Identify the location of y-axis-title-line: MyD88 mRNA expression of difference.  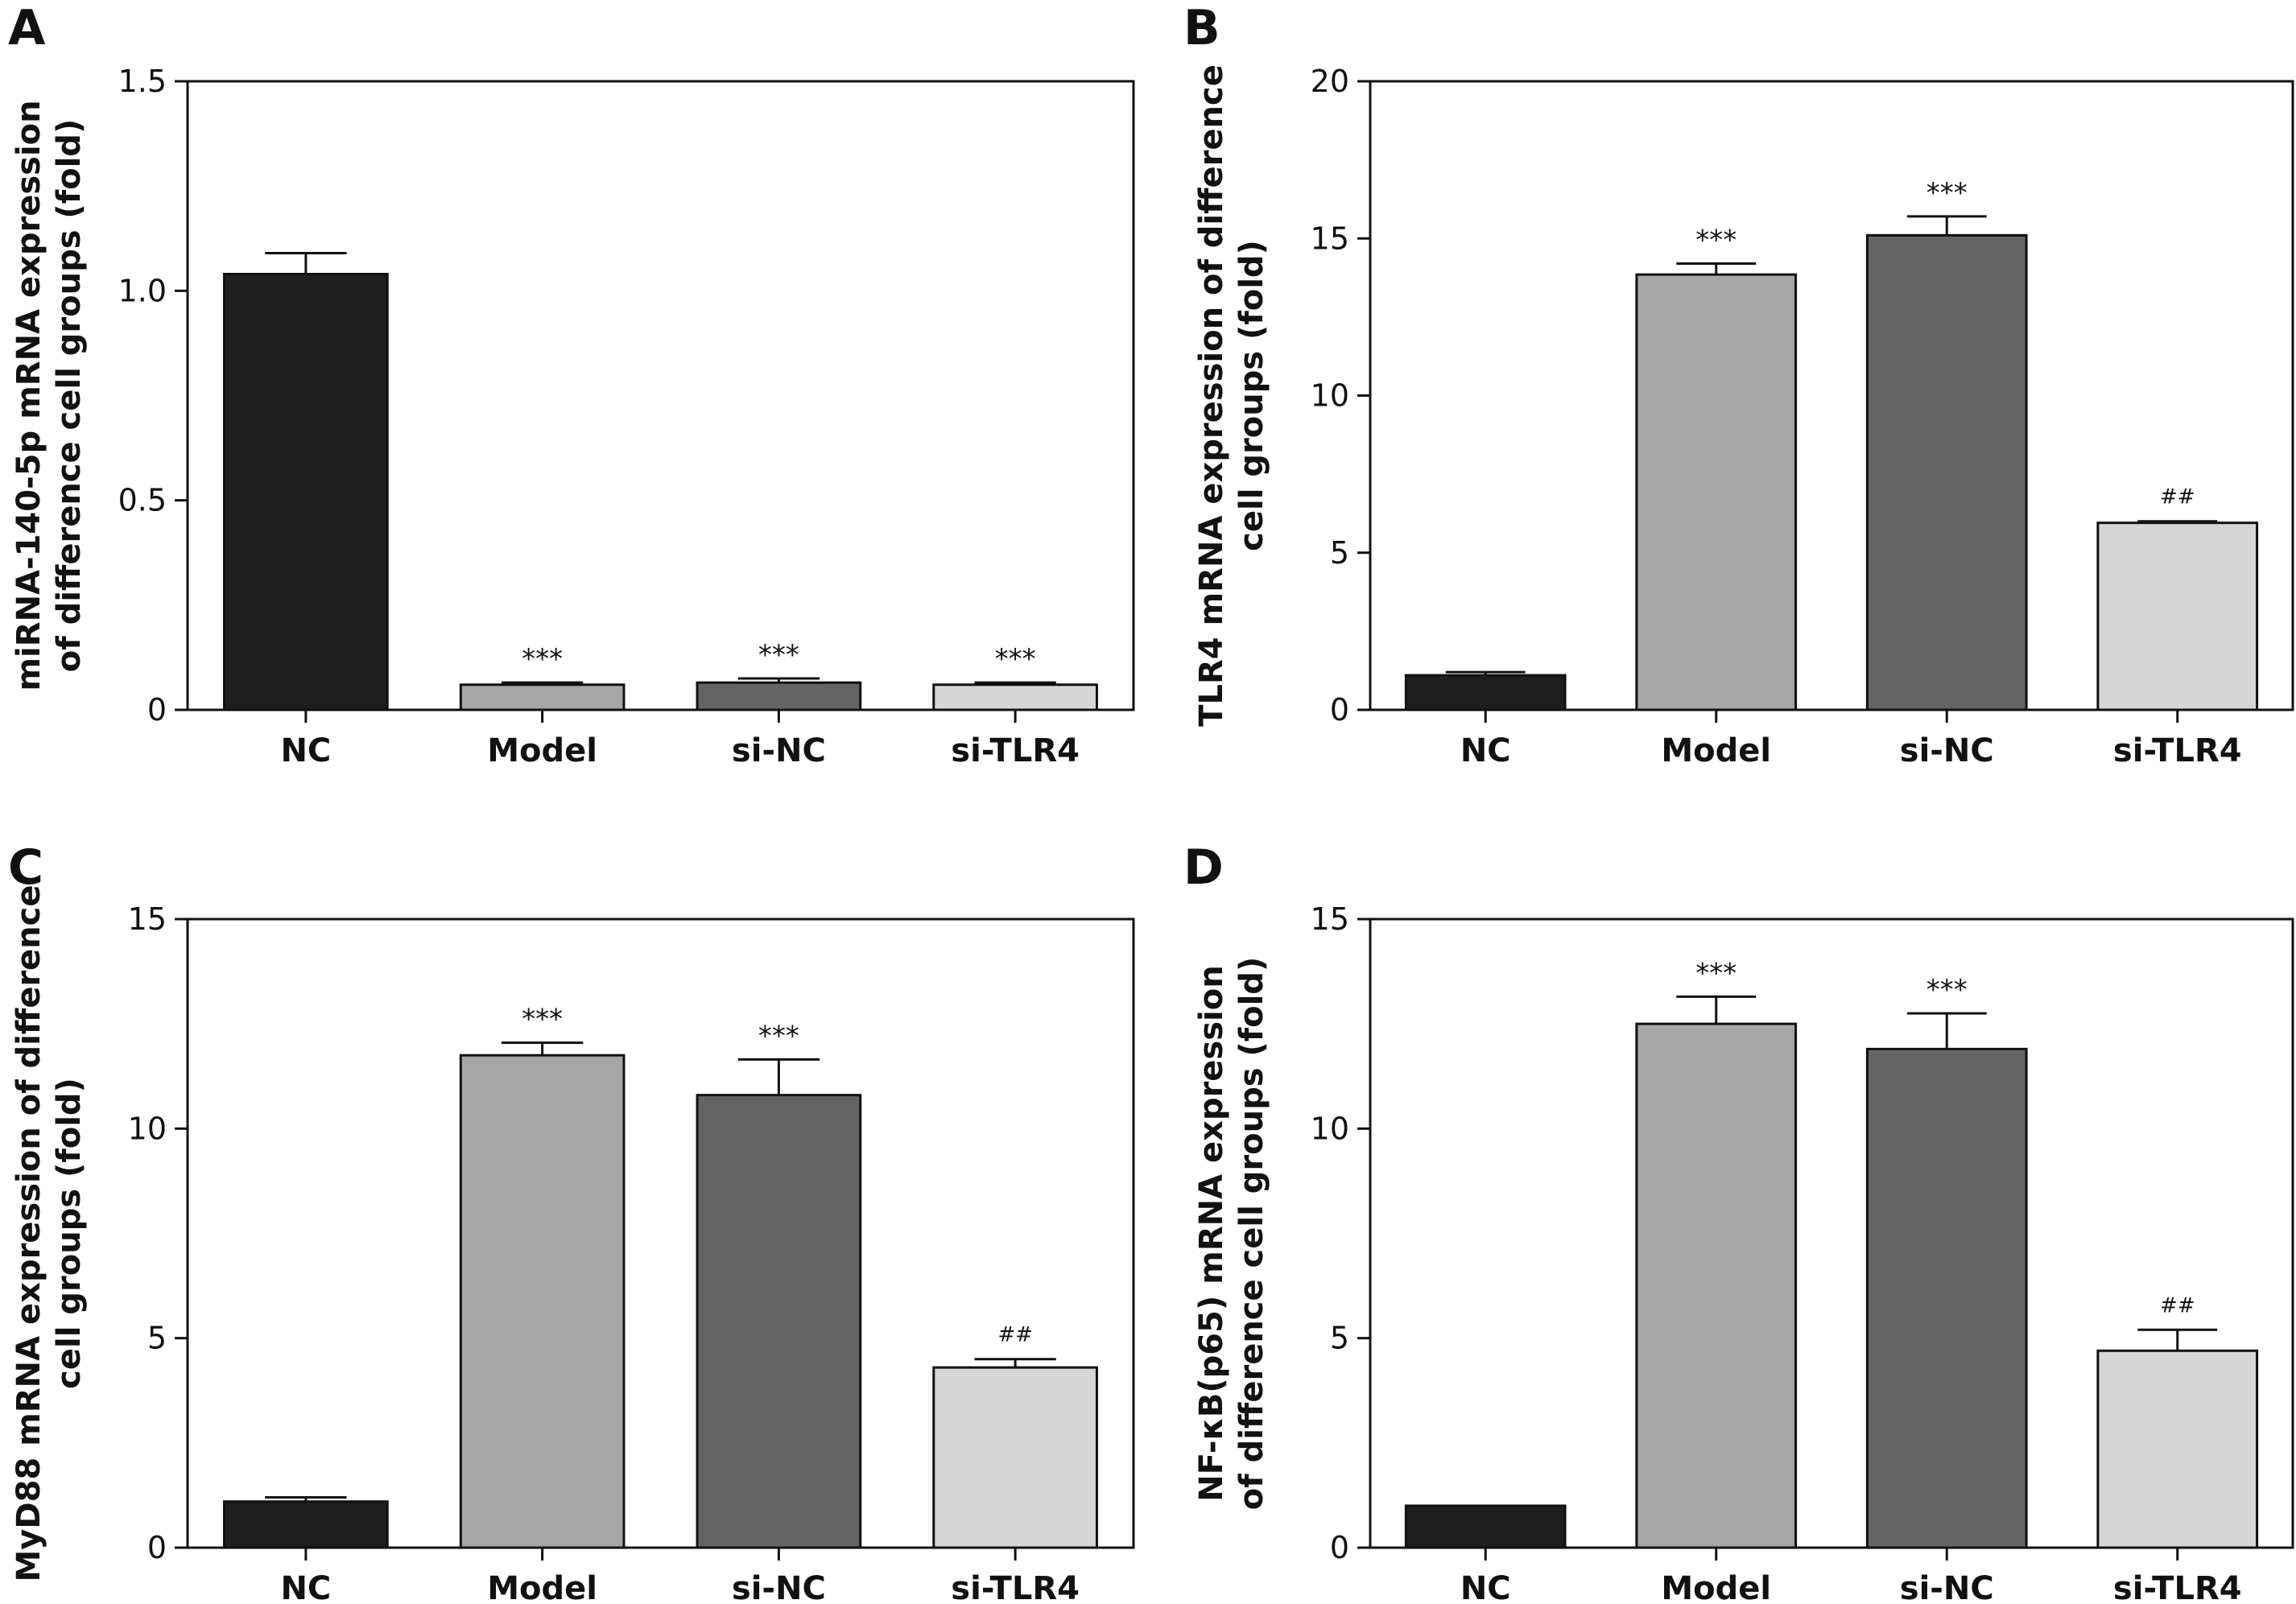
(28, 1233).